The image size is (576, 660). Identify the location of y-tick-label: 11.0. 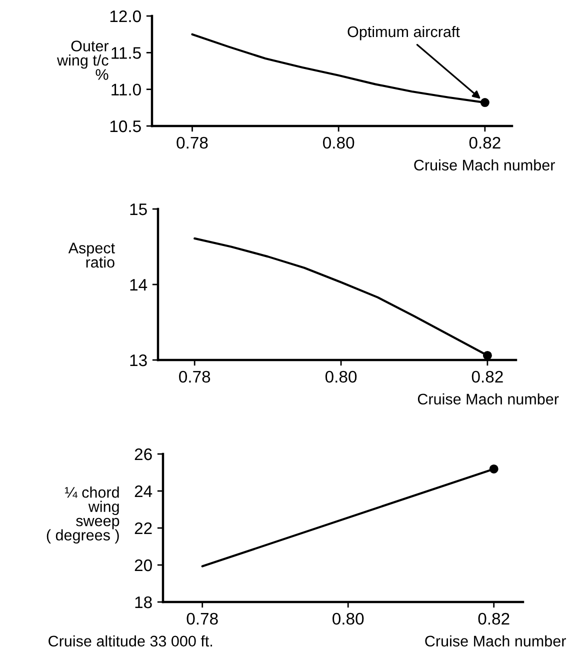
(126, 90).